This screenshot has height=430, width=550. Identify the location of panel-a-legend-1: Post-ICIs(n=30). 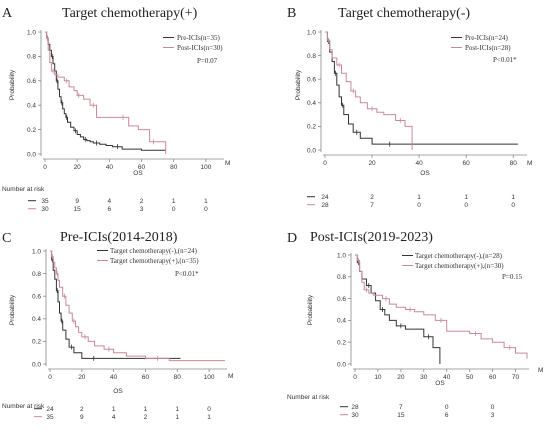
(200, 48).